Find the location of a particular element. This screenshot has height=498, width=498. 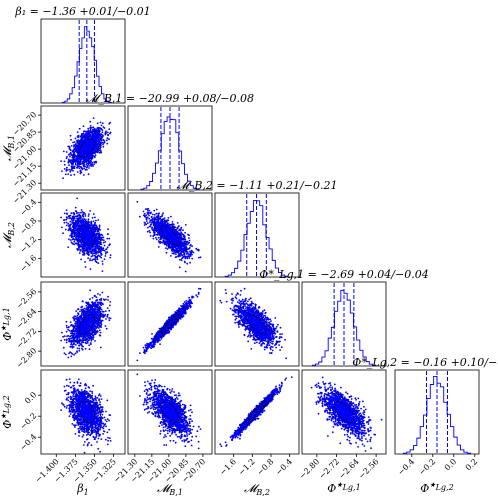

panel-frame is located at coordinates (170, 235).